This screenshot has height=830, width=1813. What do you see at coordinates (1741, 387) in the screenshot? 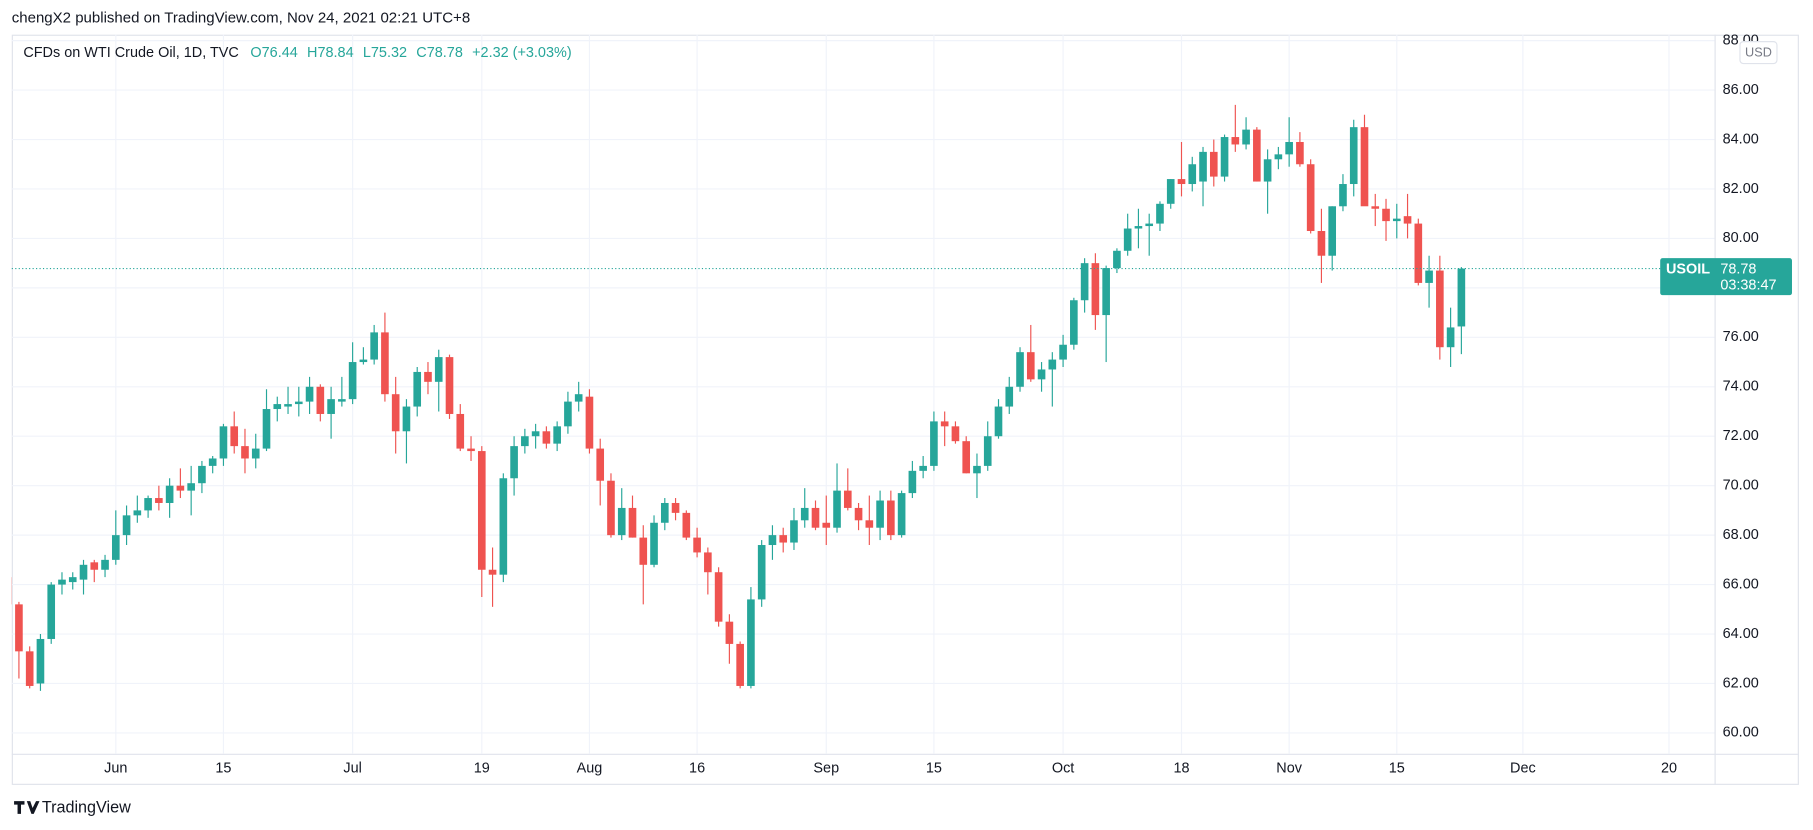
I see `y-tick-label: 74.00` at bounding box center [1741, 387].